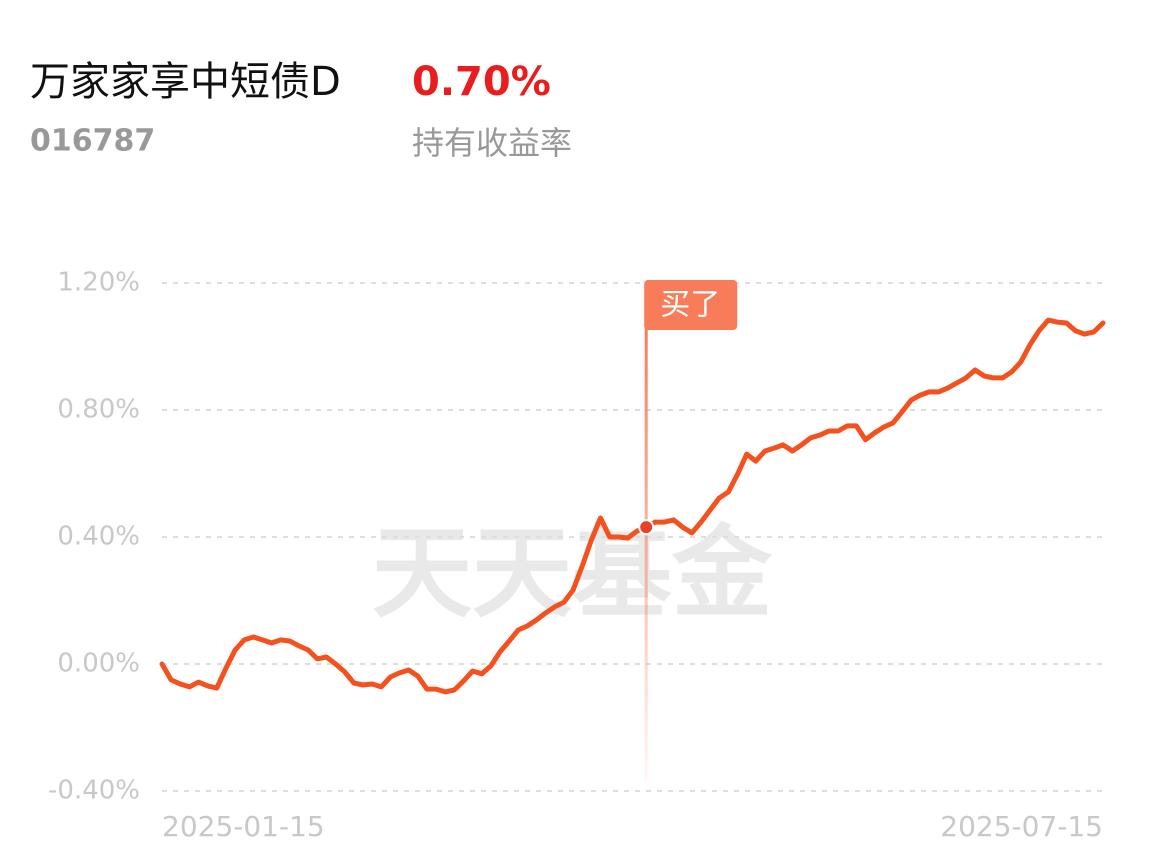 Image resolution: width=1150 pixels, height=868 pixels. Describe the element at coordinates (492, 143) in the screenshot. I see `return-label: 持有收益率` at that location.